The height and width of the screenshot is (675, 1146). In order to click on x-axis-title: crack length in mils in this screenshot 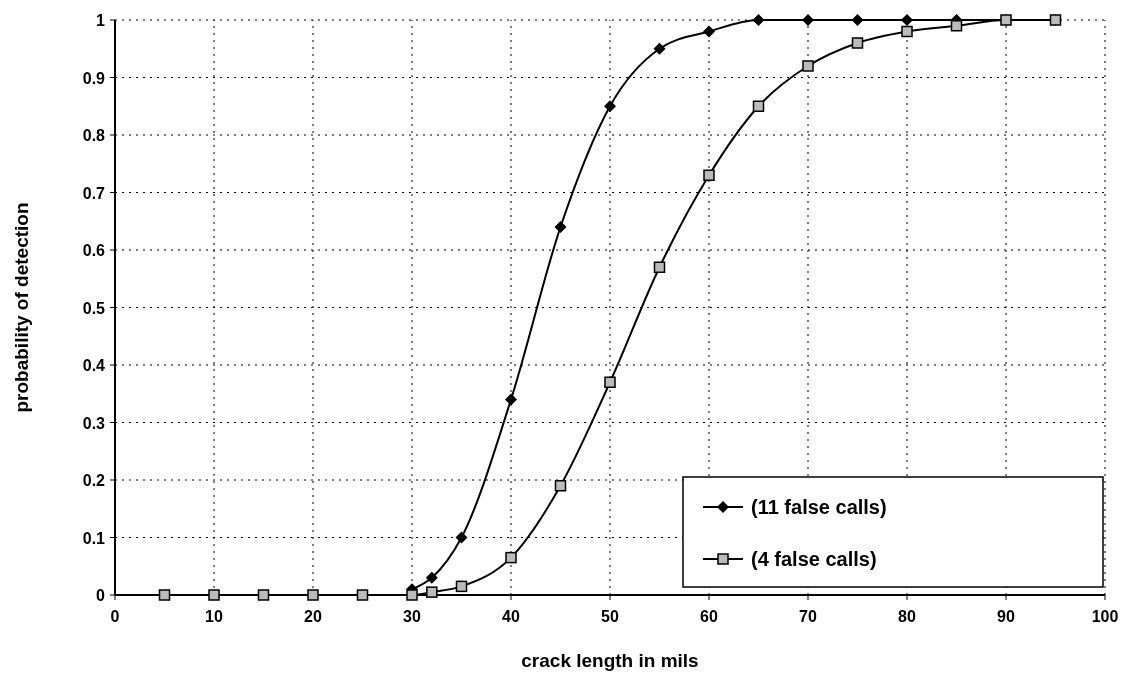, I will do `click(610, 660)`.